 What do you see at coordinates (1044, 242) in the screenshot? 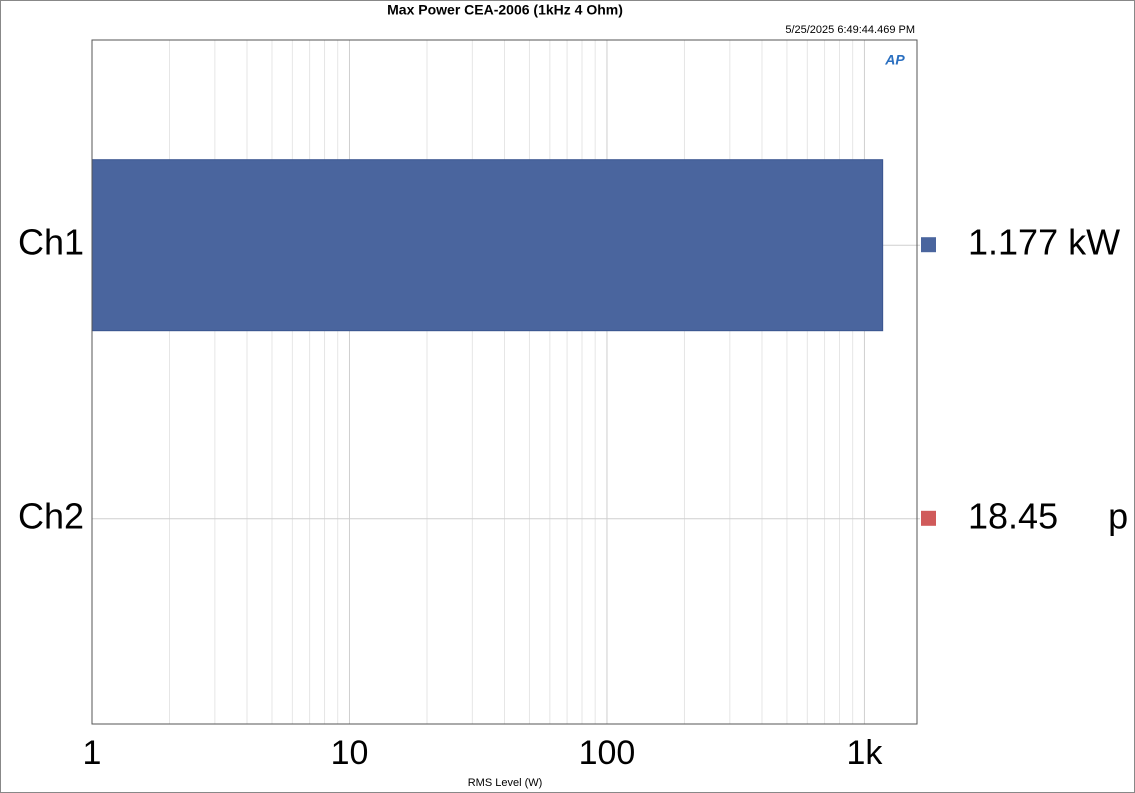
I see `value-label: 1.177 kW` at bounding box center [1044, 242].